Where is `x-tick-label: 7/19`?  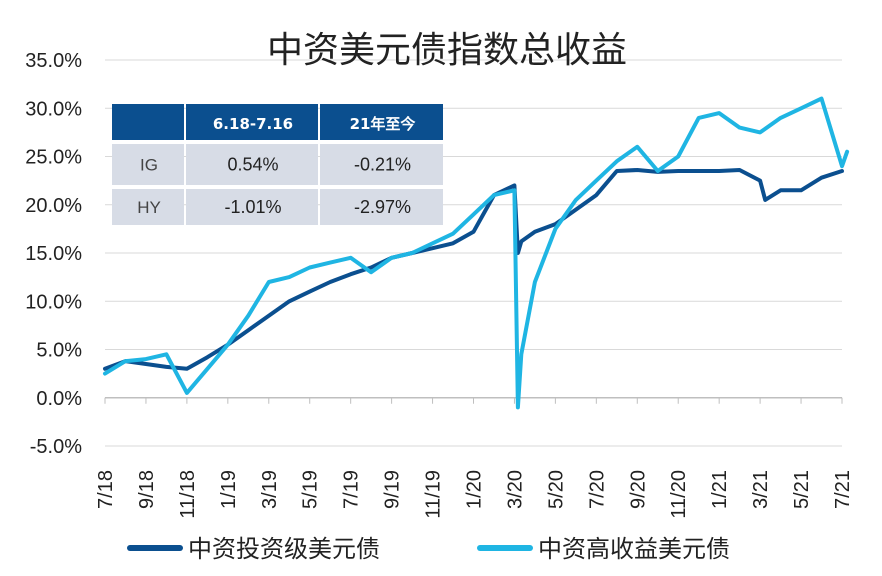
x-tick-label: 7/19 is located at coordinates (352, 489).